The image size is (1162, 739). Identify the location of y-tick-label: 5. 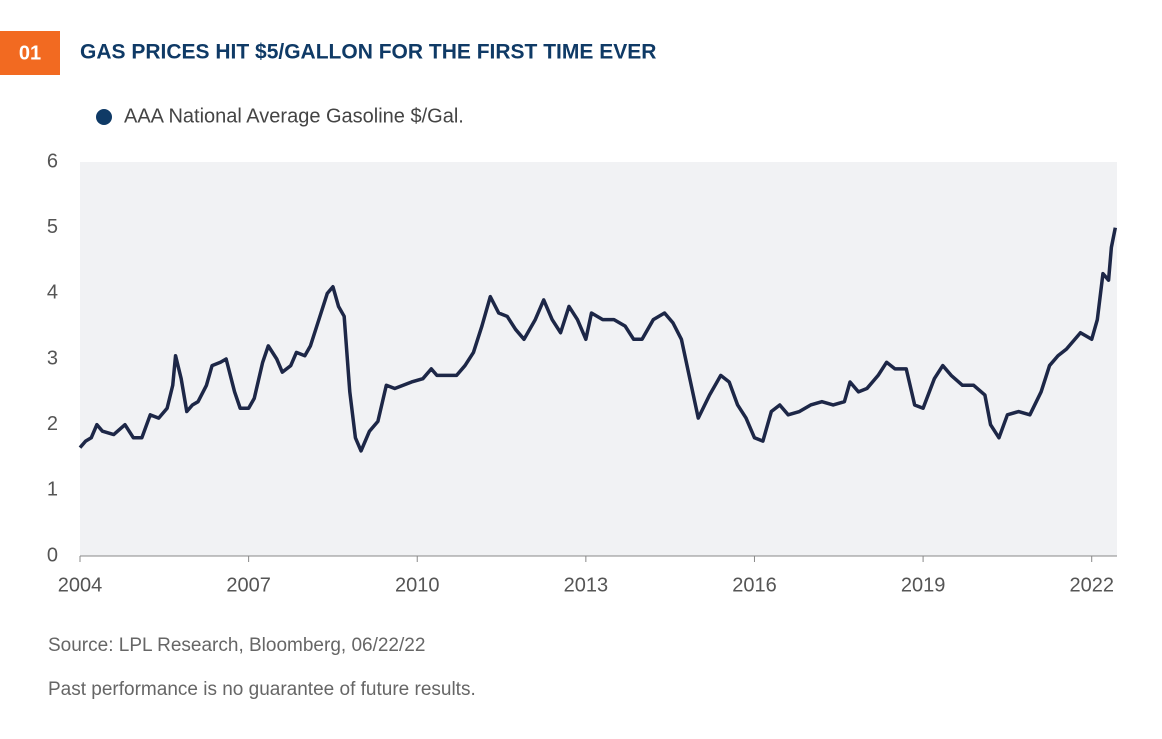
(52, 227).